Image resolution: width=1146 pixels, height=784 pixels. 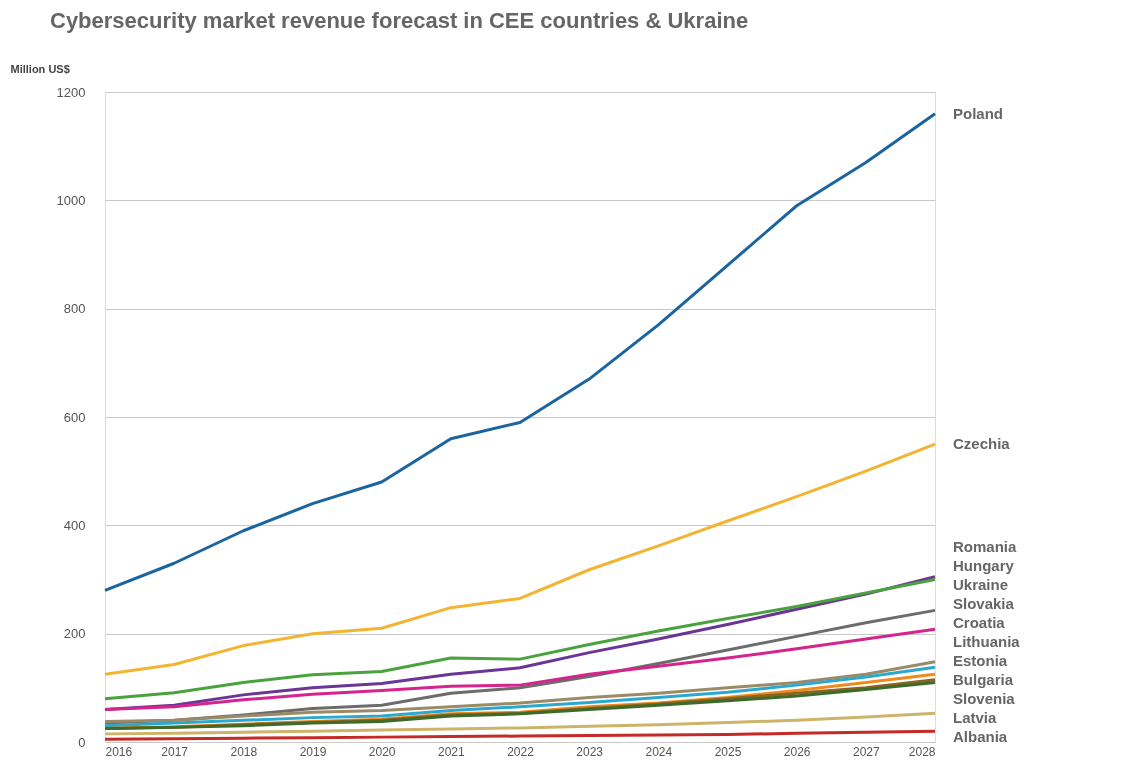 What do you see at coordinates (74, 309) in the screenshot?
I see `y-tick-label: 800` at bounding box center [74, 309].